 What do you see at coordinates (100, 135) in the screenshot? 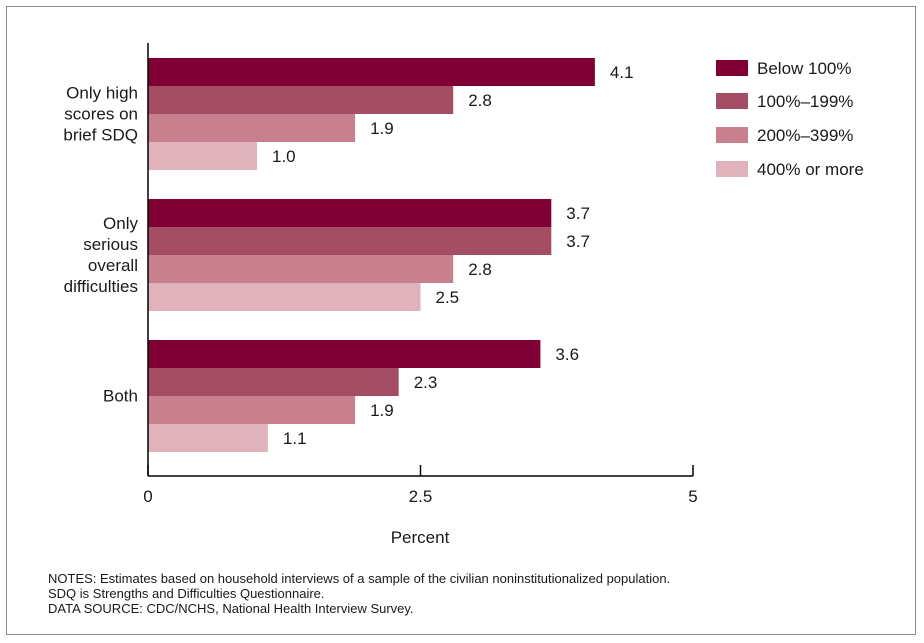
I see `category-label-0-2: brief SDQ` at bounding box center [100, 135].